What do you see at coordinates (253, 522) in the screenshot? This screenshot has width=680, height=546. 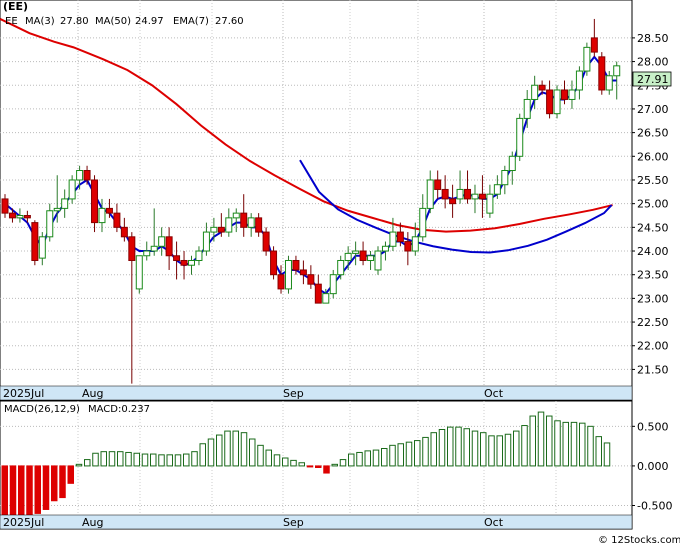 I see `macd-date-labels: 2025Jul Aug Sep Oct` at bounding box center [253, 522].